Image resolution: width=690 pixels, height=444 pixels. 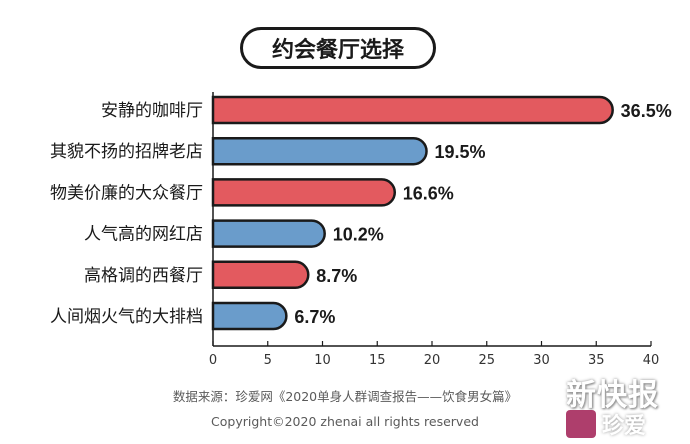 I want to click on category-label: 物美价廉的大众餐厅, so click(x=126, y=193).